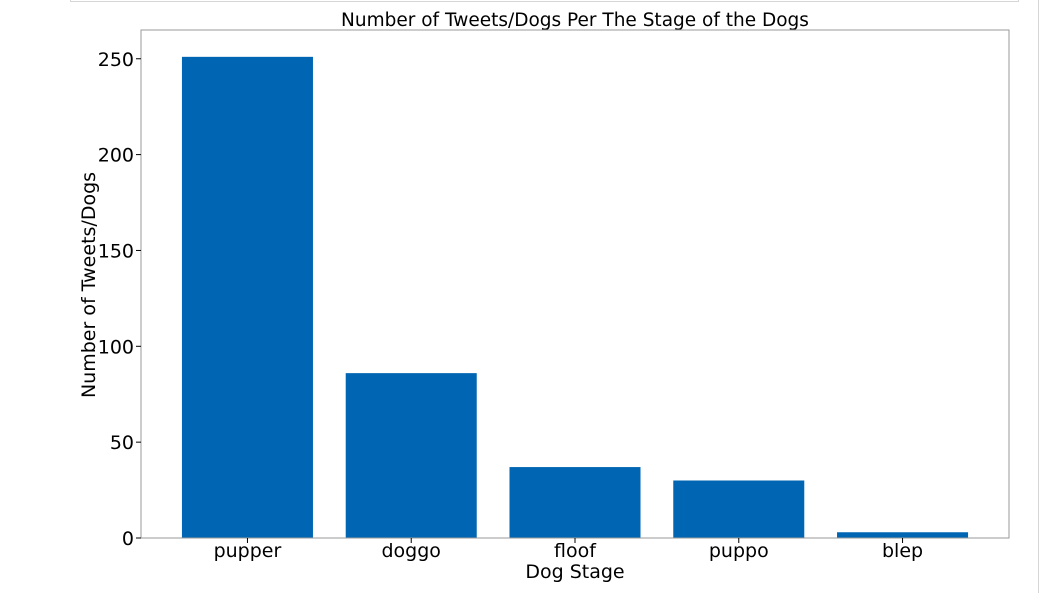 The width and height of the screenshot is (1041, 593). I want to click on notebook-cell-border, so click(544, 1).